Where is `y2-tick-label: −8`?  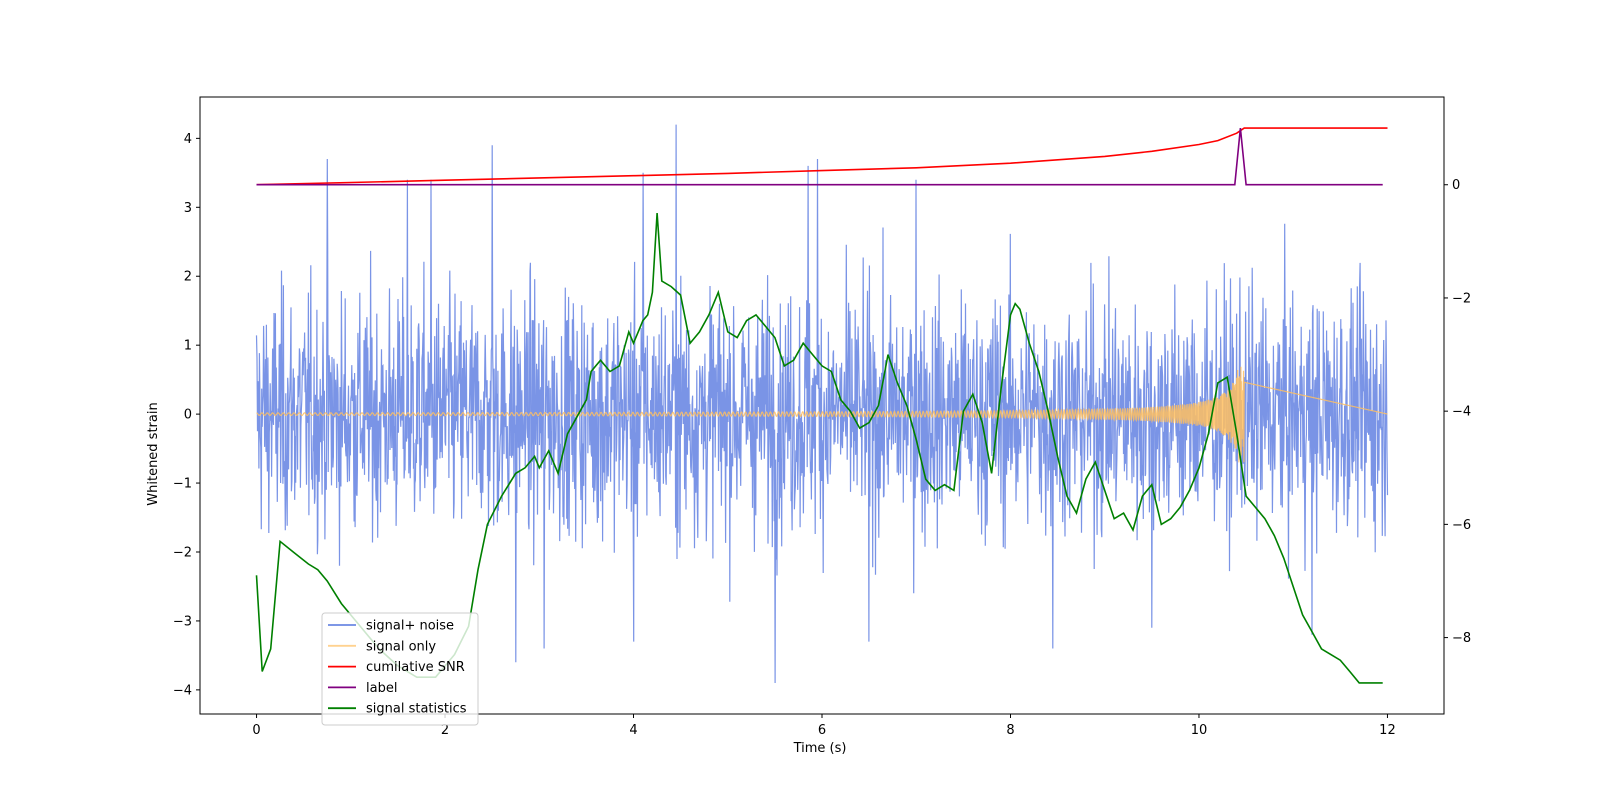
y2-tick-label: −8 is located at coordinates (1461, 638).